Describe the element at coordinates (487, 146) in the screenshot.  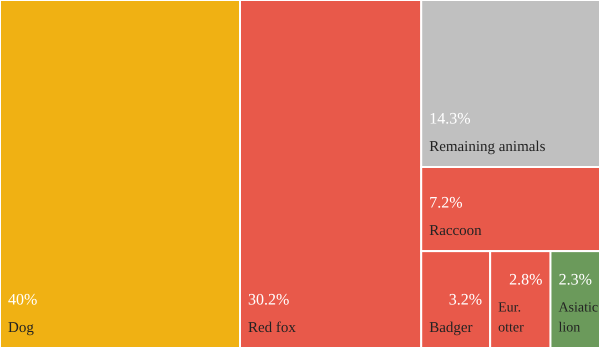
I see `category-label: Remaining animals` at that location.